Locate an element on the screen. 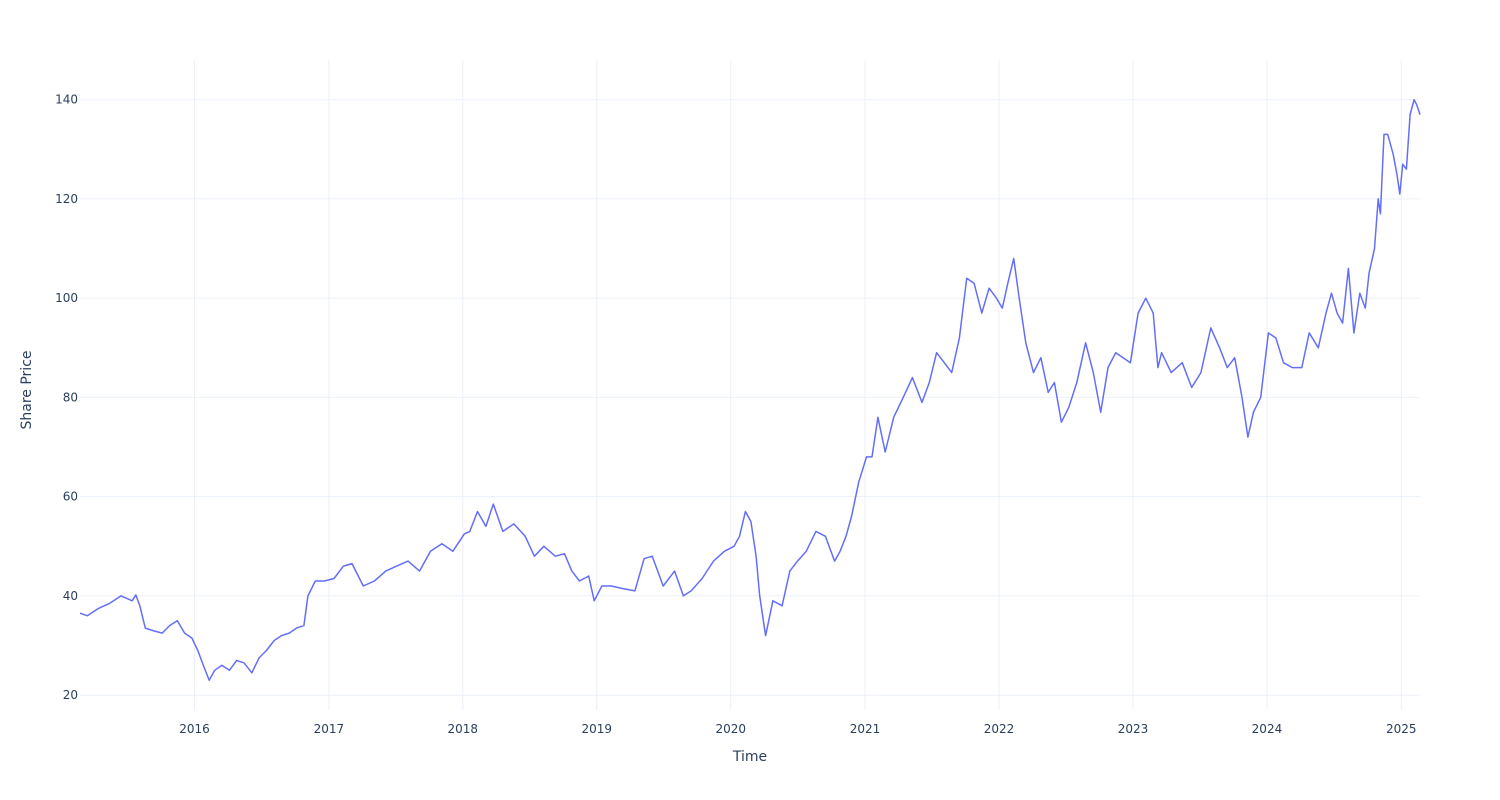 The width and height of the screenshot is (1500, 800). x-tick-label: 2024 is located at coordinates (1267, 729).